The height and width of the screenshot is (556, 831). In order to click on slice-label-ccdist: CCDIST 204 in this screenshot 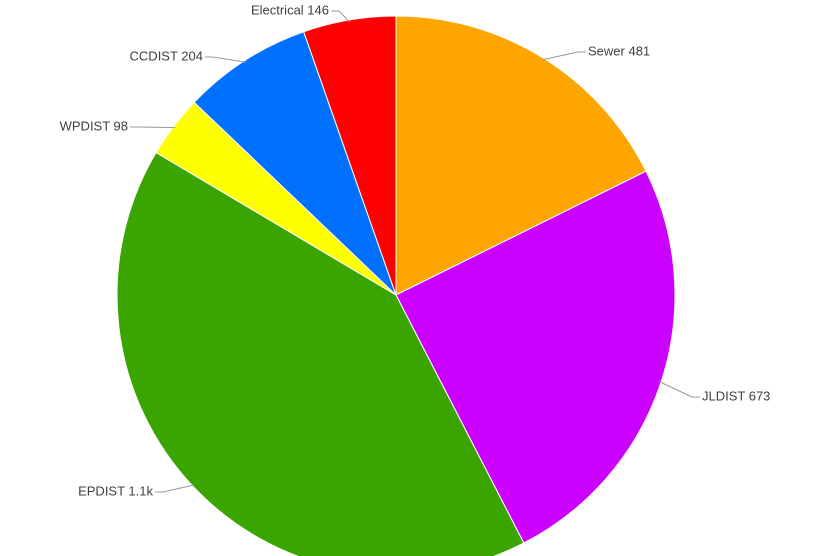, I will do `click(166, 55)`.